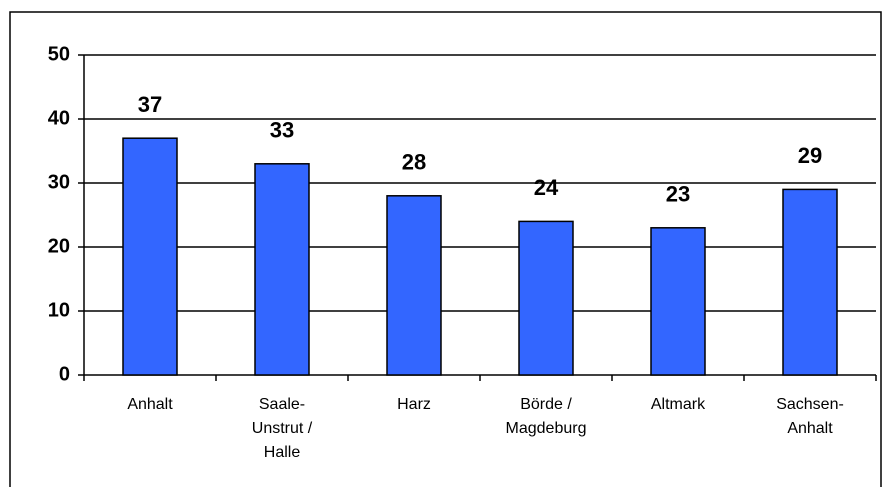 Image resolution: width=882 pixels, height=487 pixels. Describe the element at coordinates (64, 374) in the screenshot. I see `y-tick-label: 0` at that location.